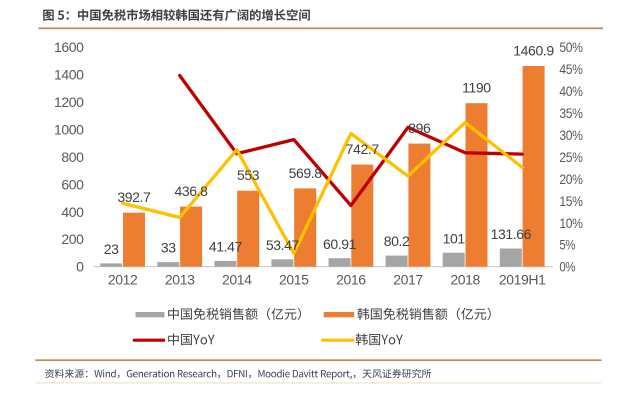 The image size is (640, 406). I want to click on svg-text: 1190, so click(476, 88).